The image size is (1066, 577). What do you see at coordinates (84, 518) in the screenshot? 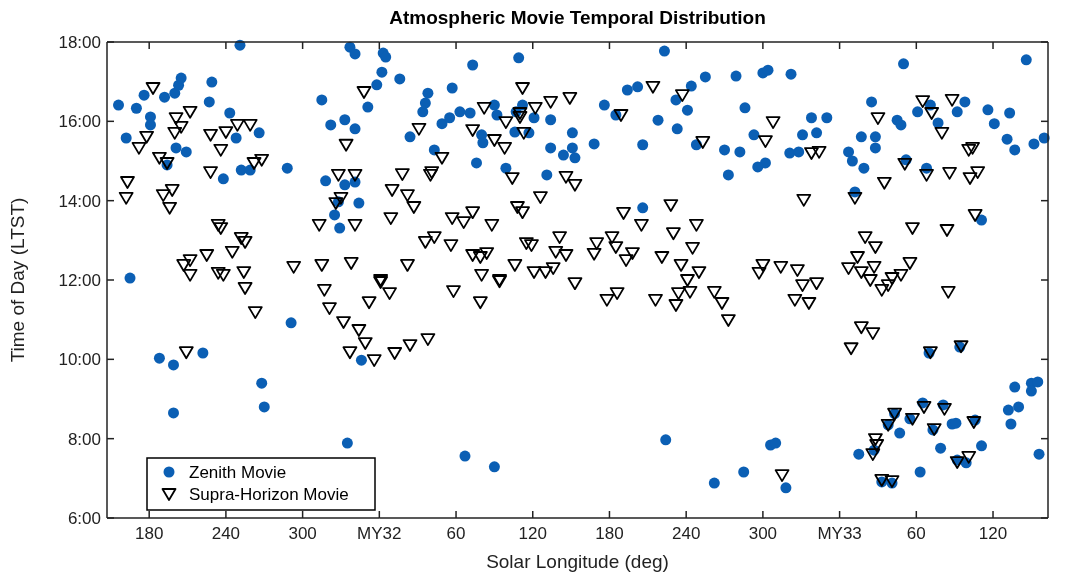
I see `y-tick-label: 6:00` at bounding box center [84, 518].